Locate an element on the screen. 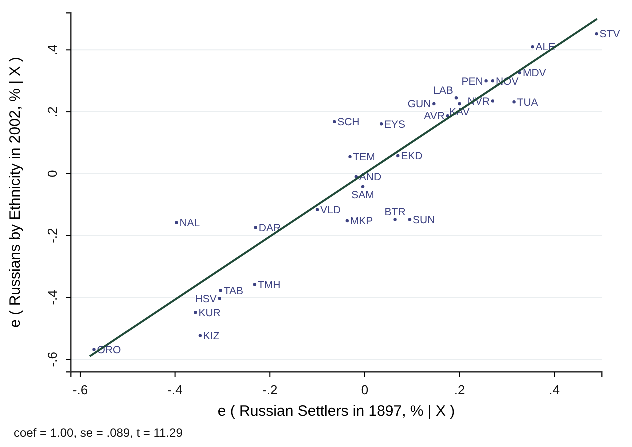 The height and width of the screenshot is (447, 632). x-tick-label: 0 is located at coordinates (365, 390).